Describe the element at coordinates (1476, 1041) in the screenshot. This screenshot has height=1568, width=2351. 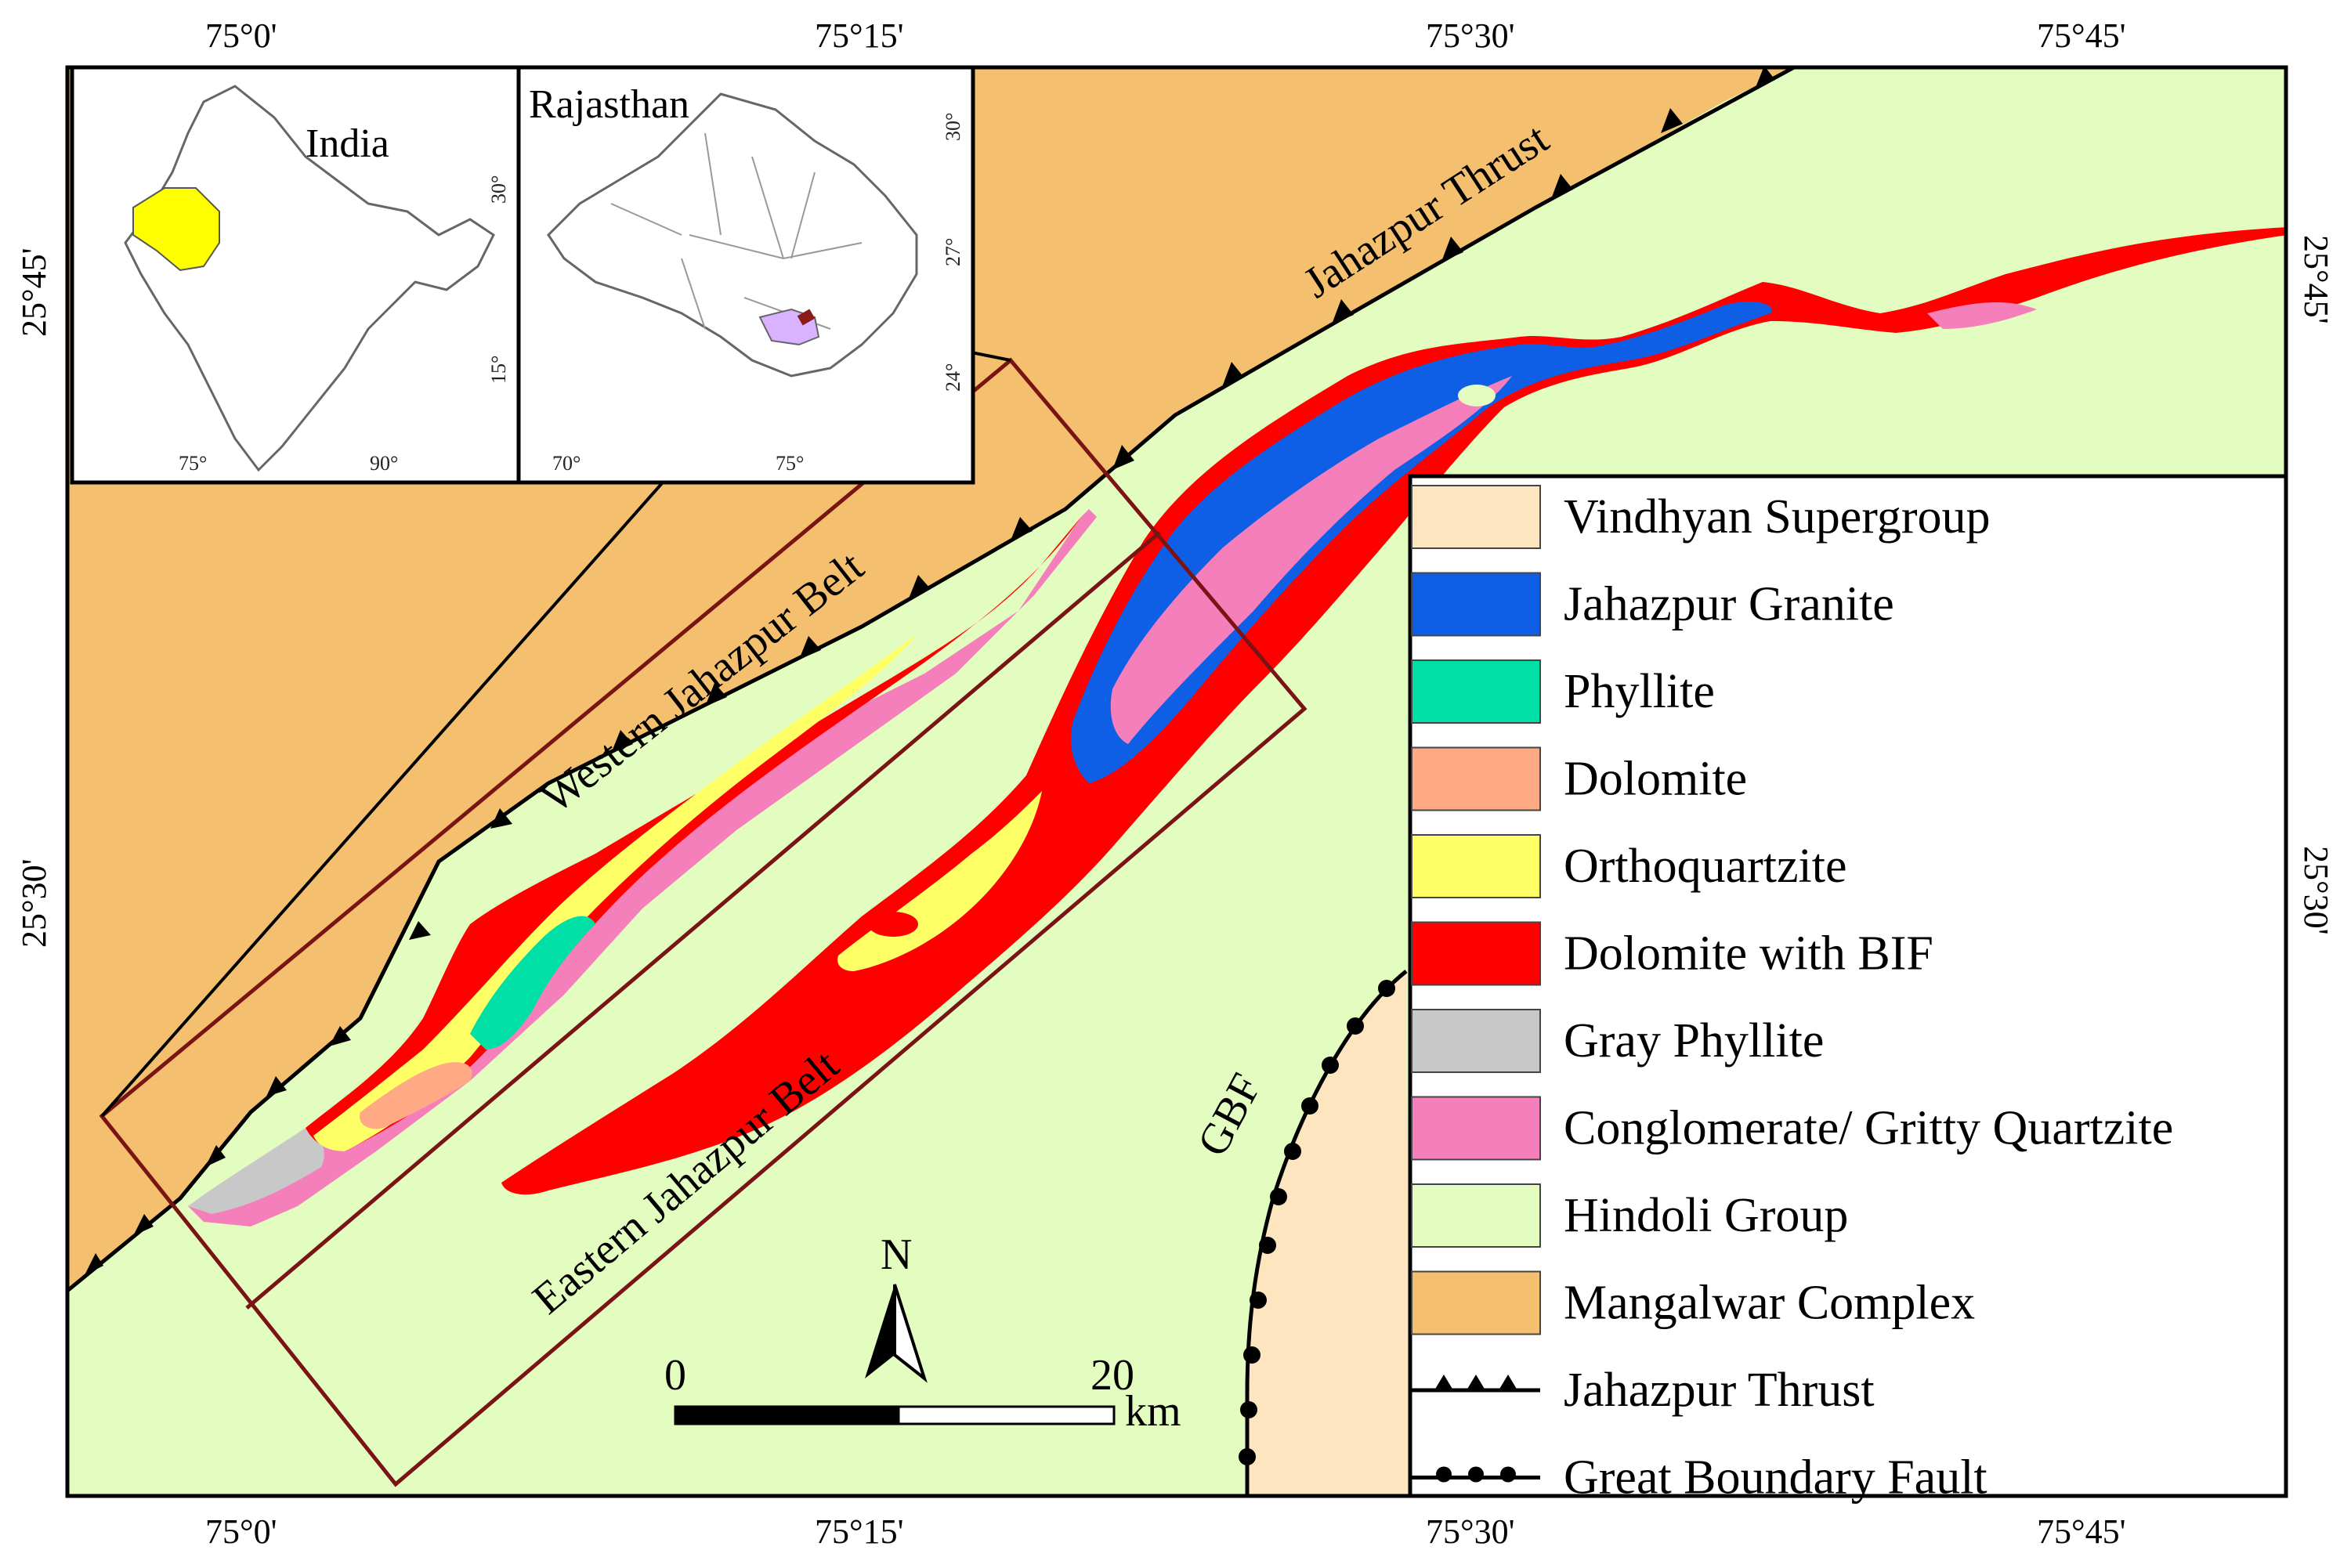
I see `legend-swatch-gray-phyllite` at that location.